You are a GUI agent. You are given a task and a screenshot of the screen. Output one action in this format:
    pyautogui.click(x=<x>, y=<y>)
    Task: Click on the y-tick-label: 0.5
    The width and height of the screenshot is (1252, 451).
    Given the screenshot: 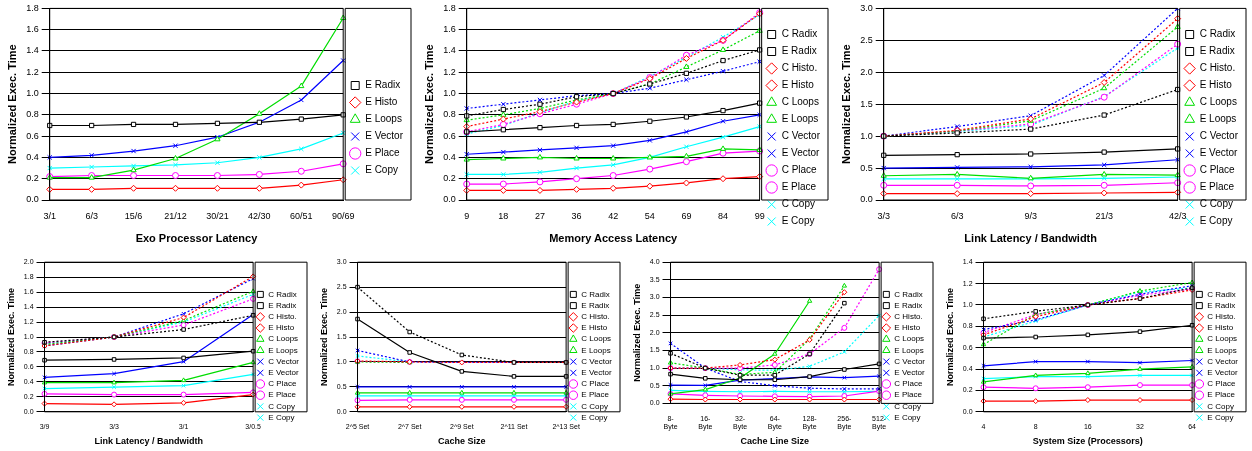 What is the action you would take?
    pyautogui.click(x=866, y=167)
    